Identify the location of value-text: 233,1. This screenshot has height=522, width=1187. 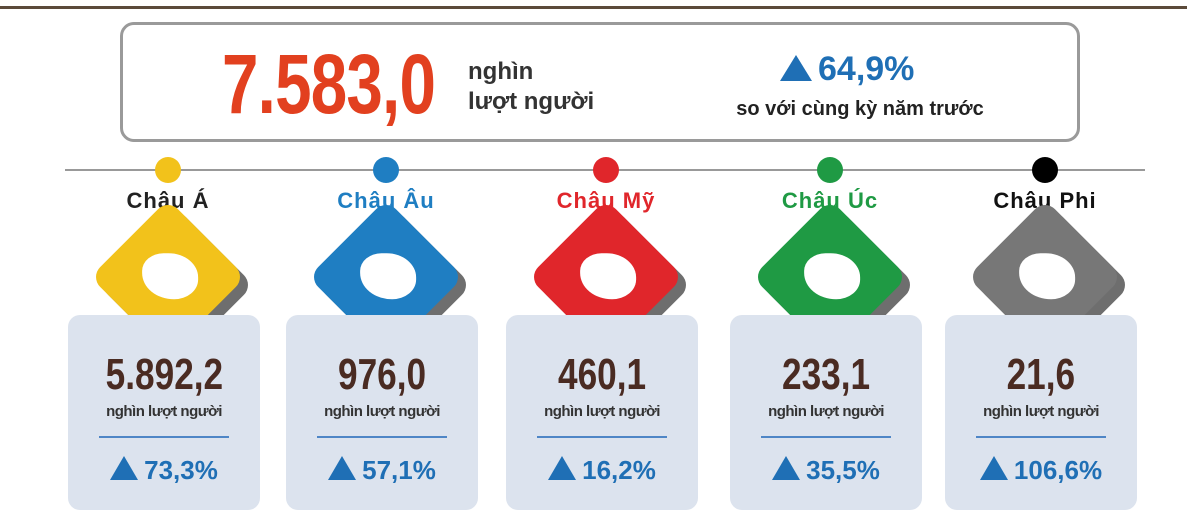
(826, 374).